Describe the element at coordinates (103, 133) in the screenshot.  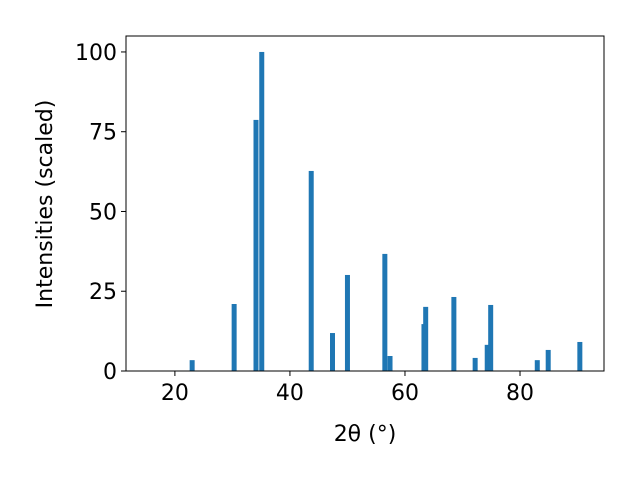
I see `y-tick-label: 75` at that location.